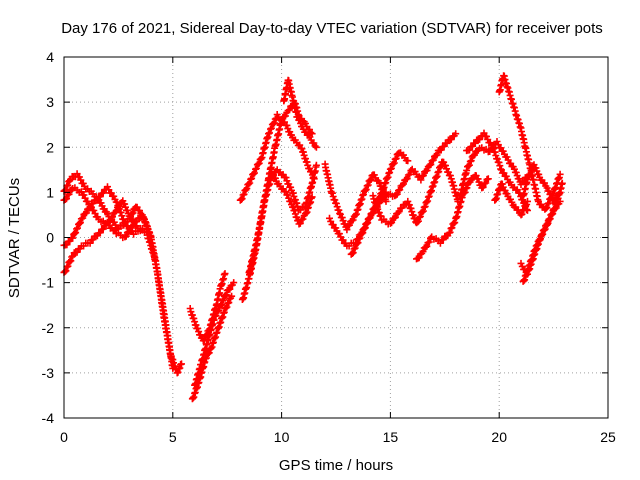 The height and width of the screenshot is (480, 640). I want to click on y-tick-label: 0, so click(50, 238).